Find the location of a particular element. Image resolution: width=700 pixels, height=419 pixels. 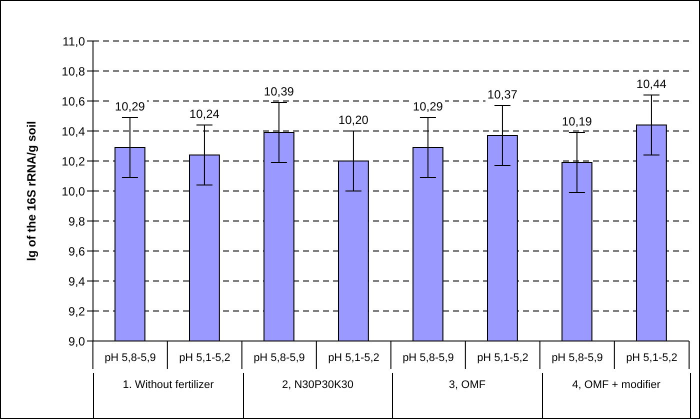

y-axis-title: lg of the 16S rRNA/g soil is located at coordinates (31, 191).